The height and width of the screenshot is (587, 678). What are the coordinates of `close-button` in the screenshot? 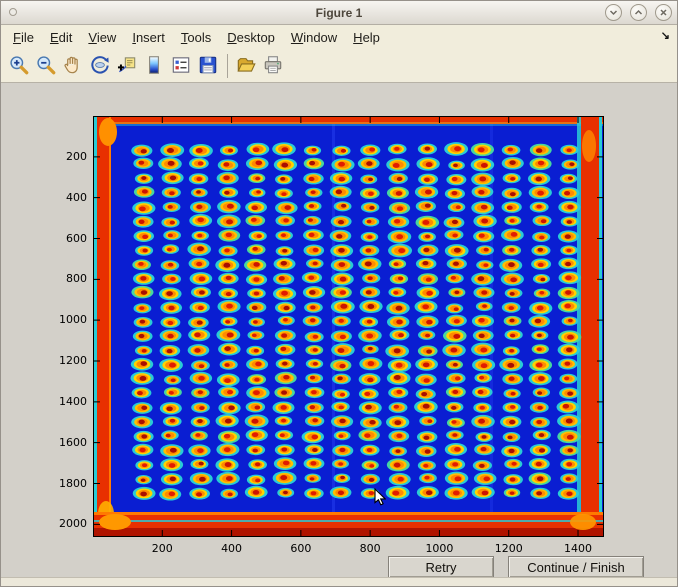 It's located at (663, 12).